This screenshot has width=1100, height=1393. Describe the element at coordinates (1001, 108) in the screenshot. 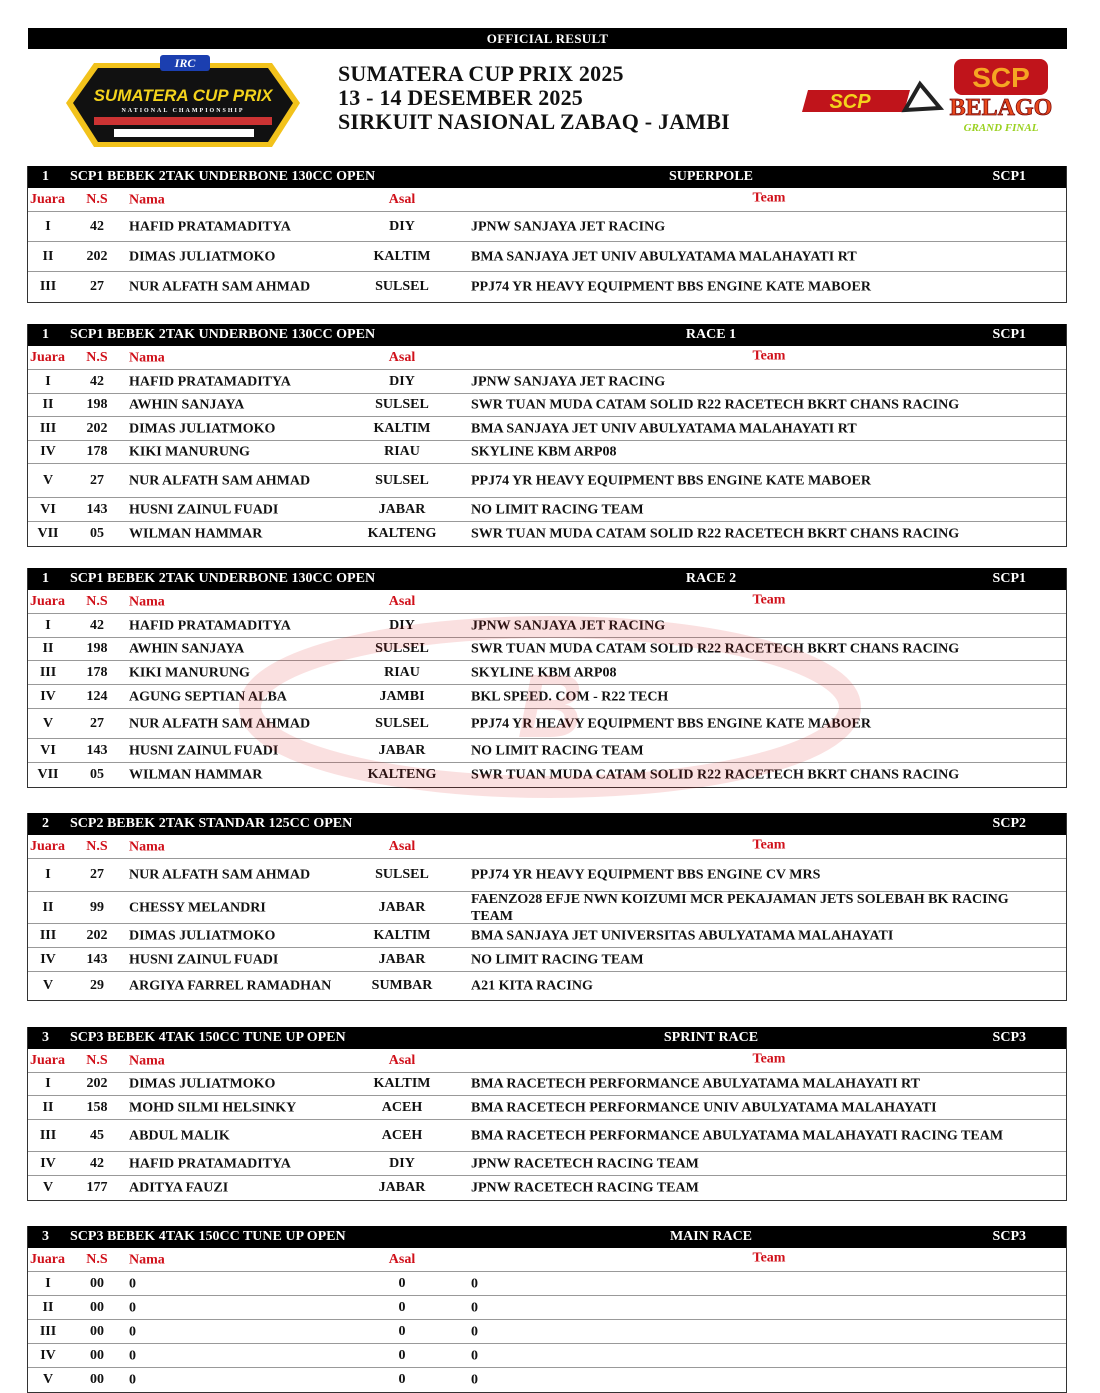

I see `svg-text: BELAGO` at that location.